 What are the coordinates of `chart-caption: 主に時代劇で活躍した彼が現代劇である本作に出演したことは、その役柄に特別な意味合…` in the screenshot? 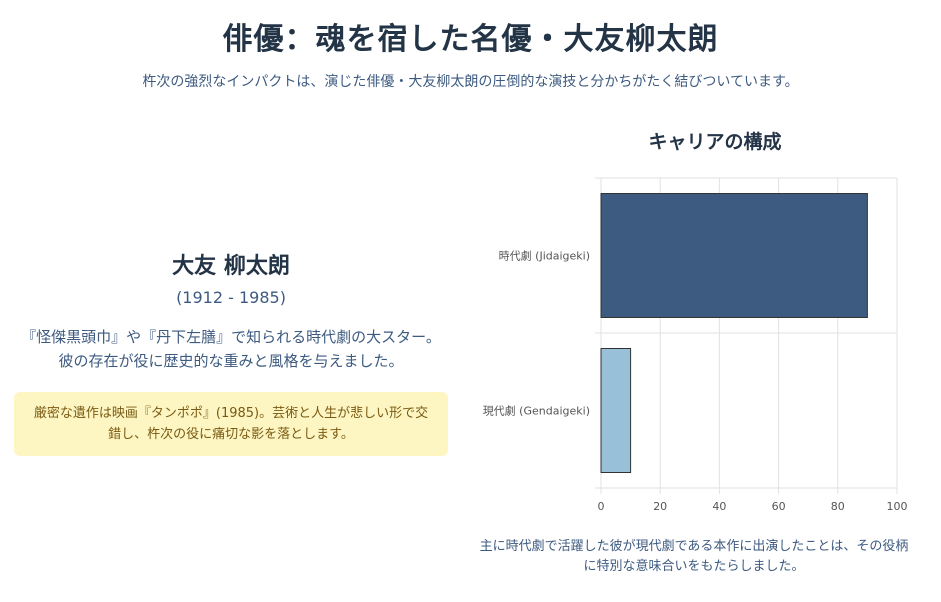 It's located at (694, 556).